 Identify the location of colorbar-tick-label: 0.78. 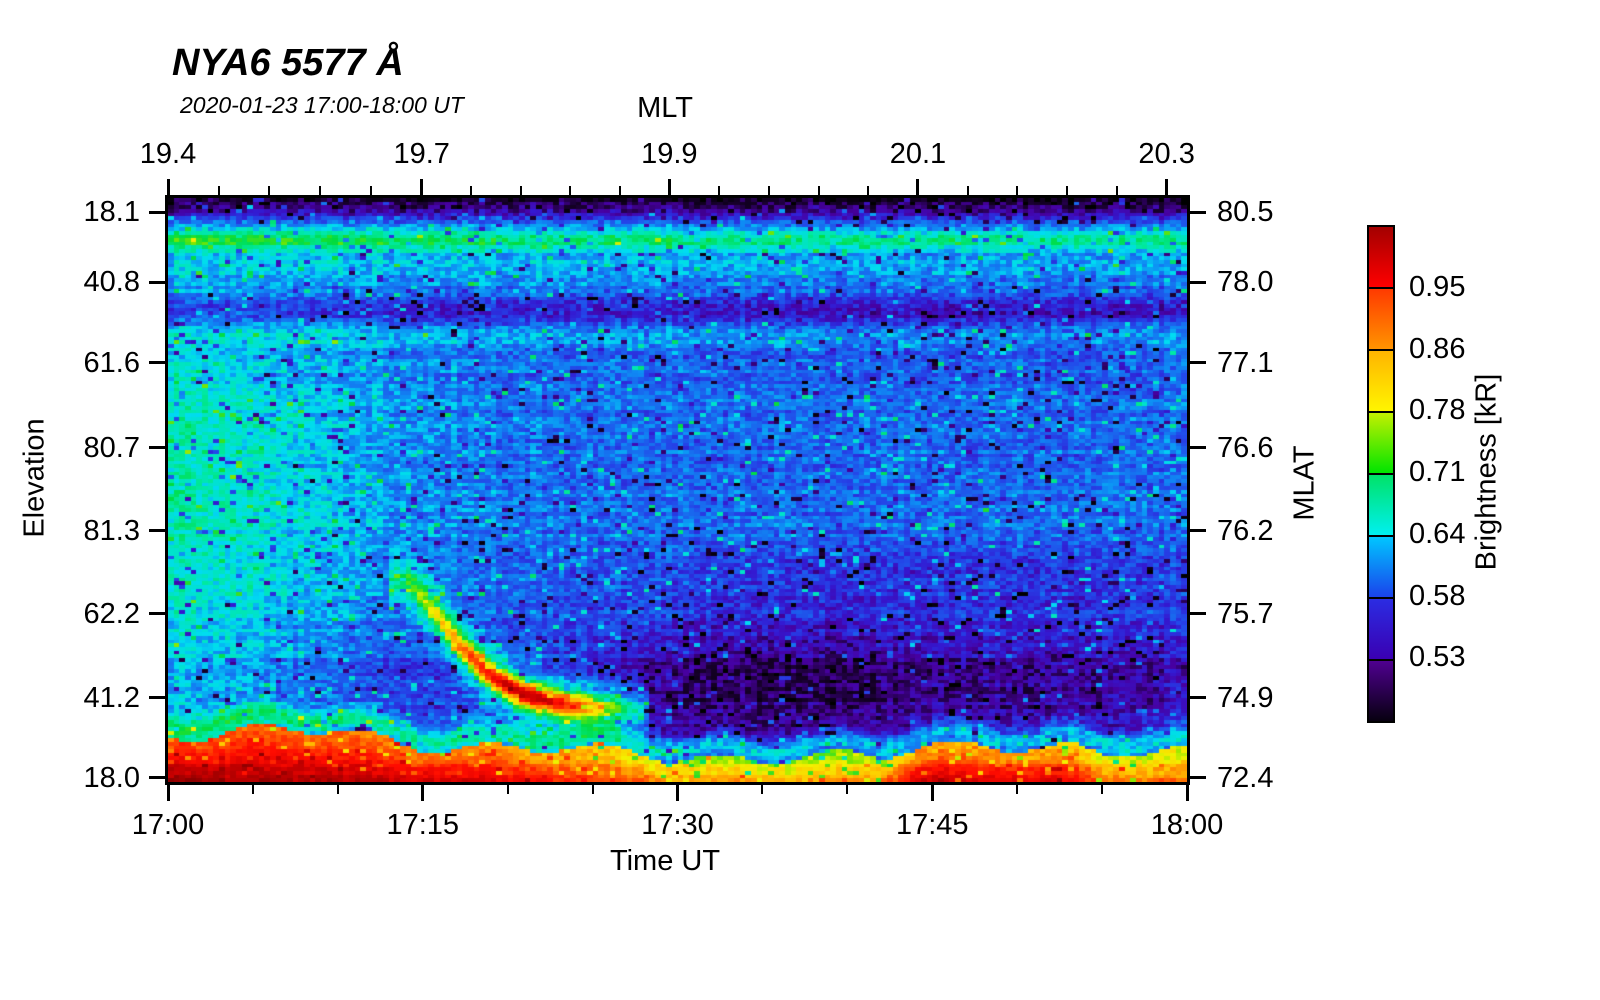
(1437, 410).